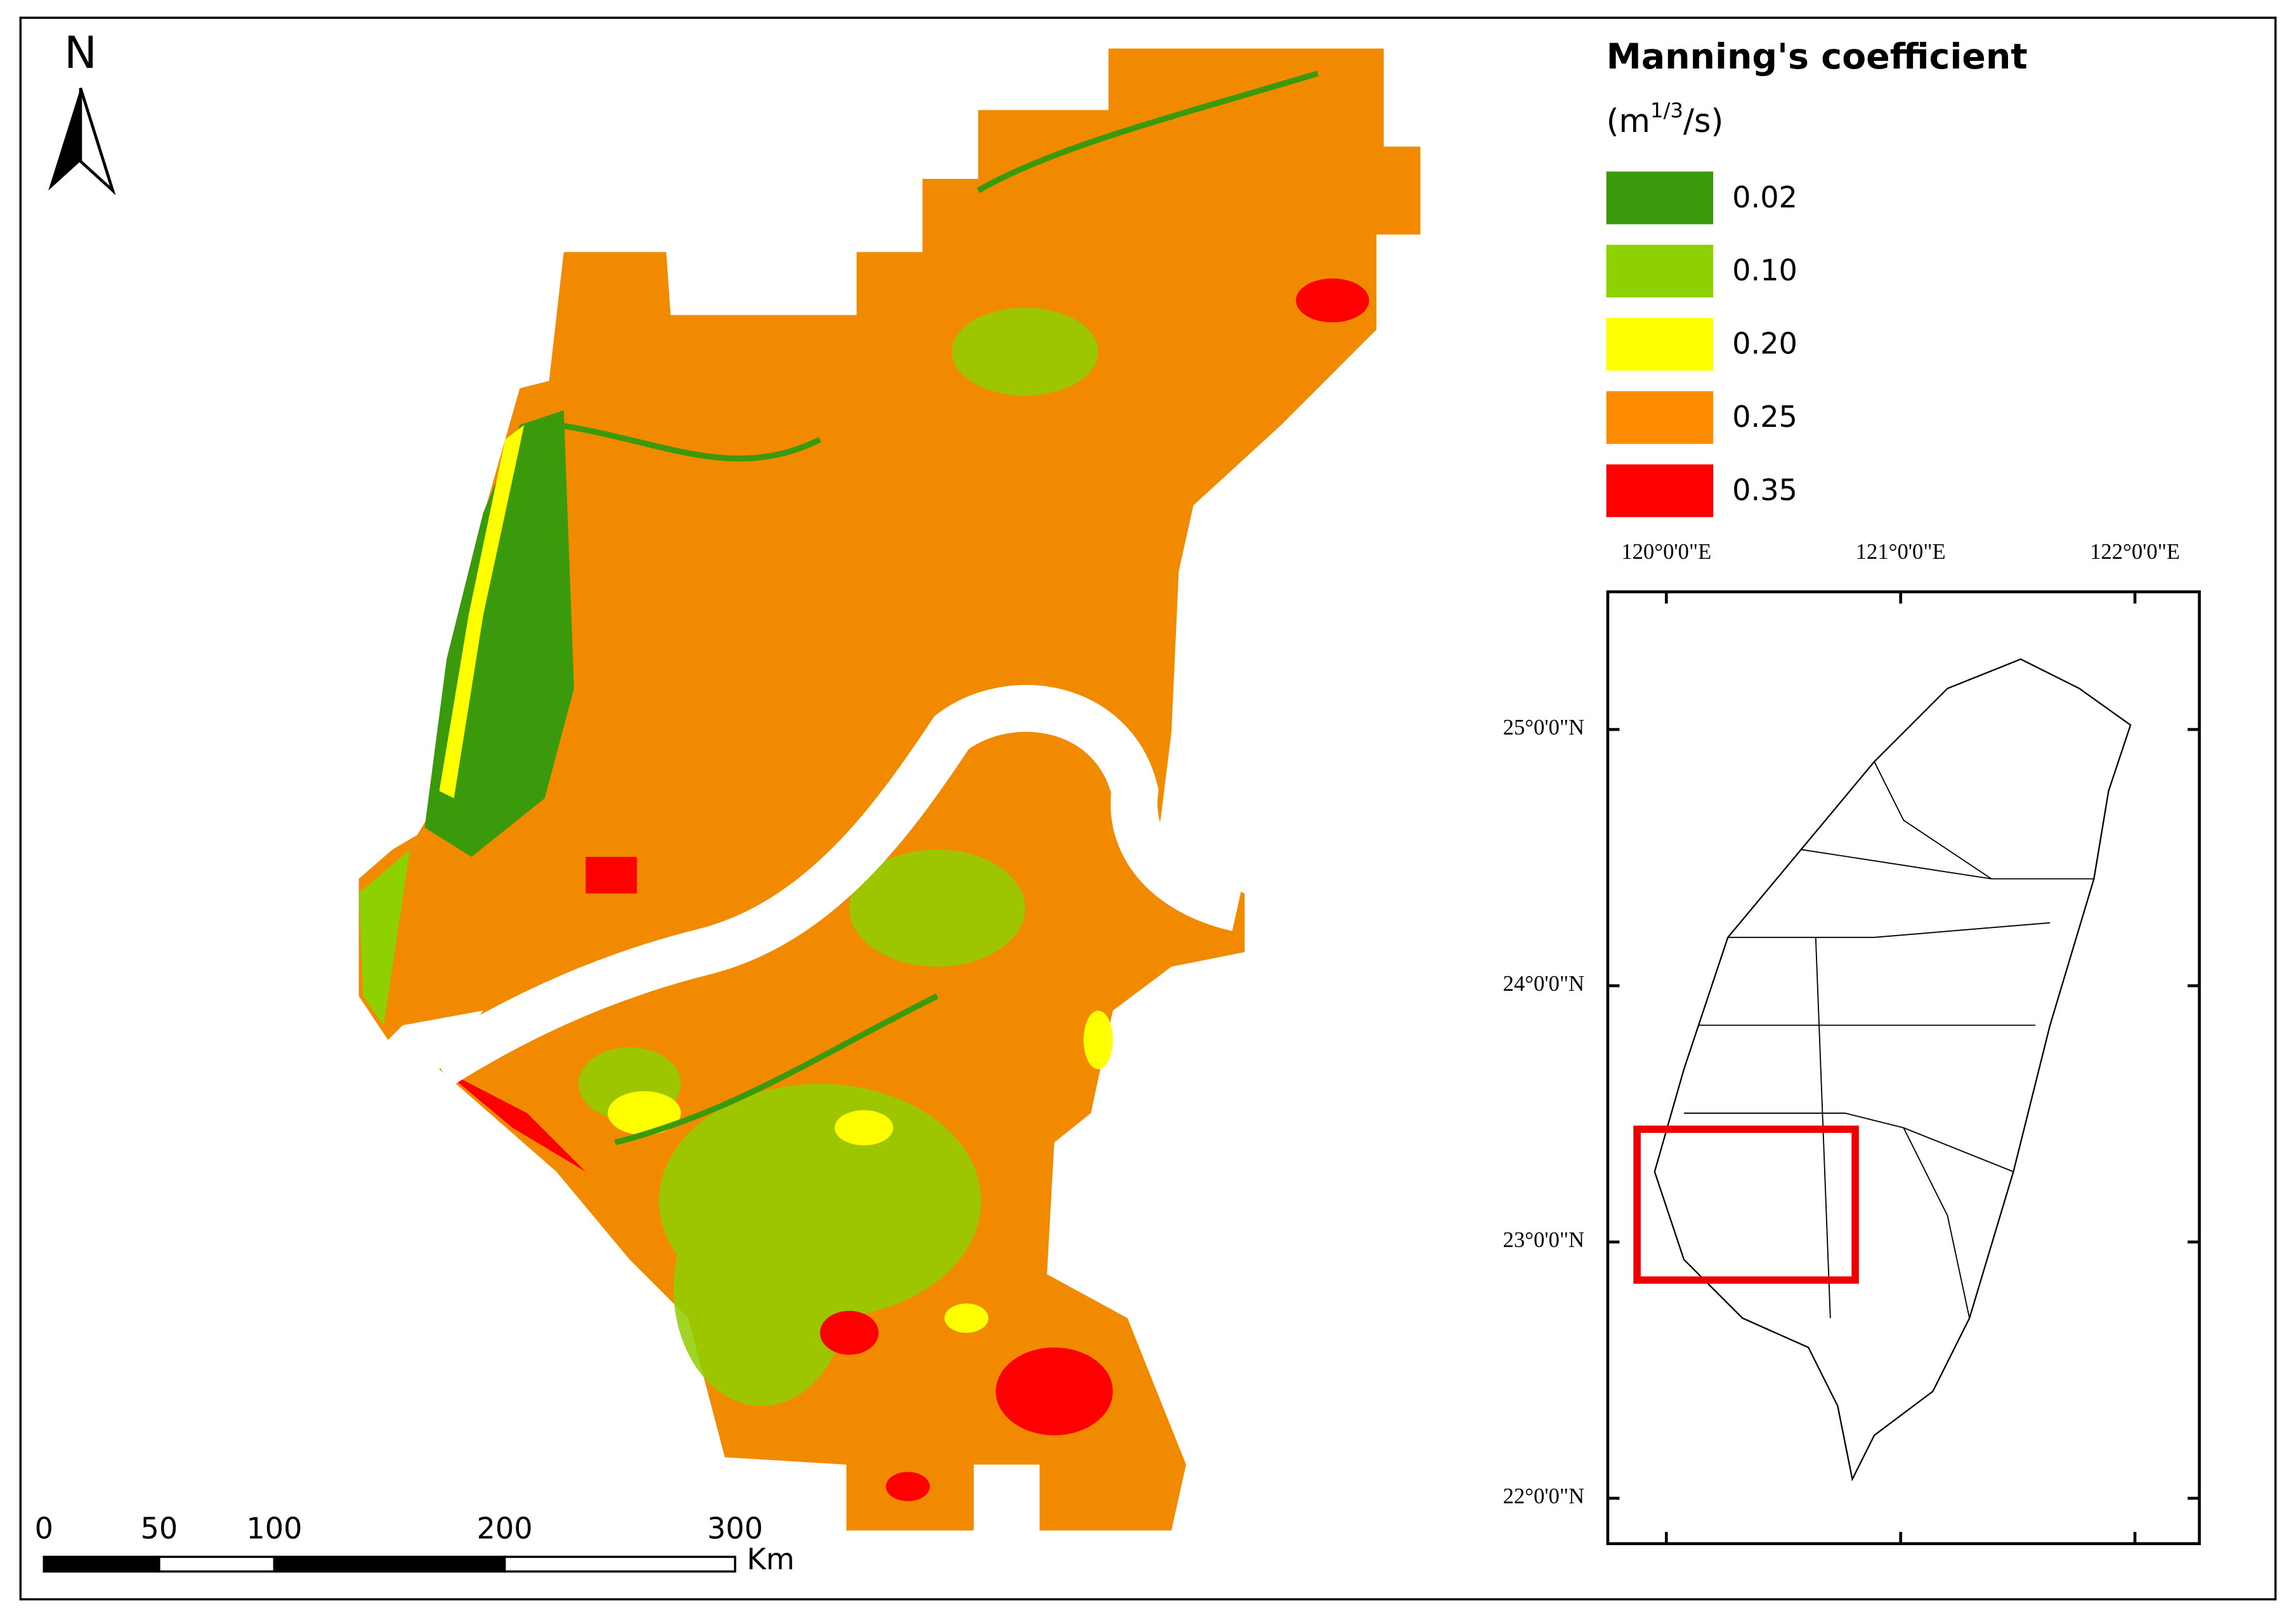  I want to click on legend-title: Manning's coefficient, so click(1818, 57).